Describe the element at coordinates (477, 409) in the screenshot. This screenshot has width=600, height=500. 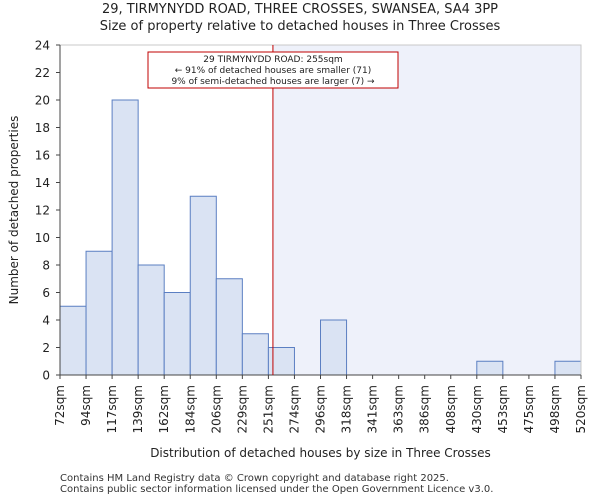
I see `x-tick-label: 430sqm` at that location.